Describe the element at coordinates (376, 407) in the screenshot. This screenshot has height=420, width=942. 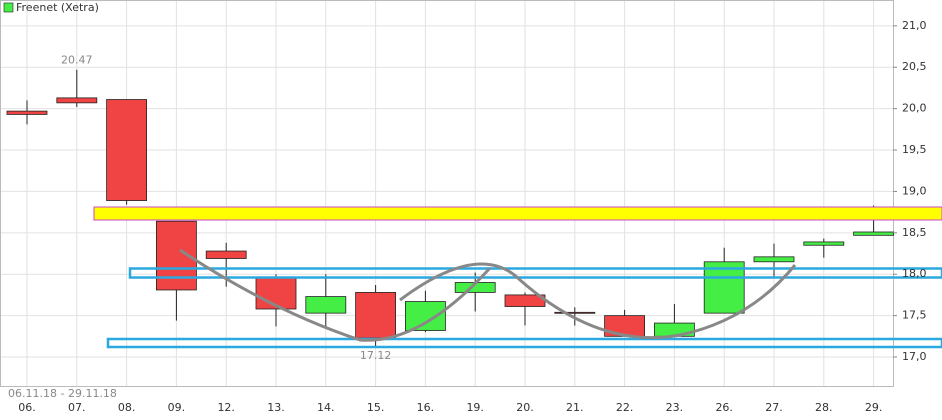
I see `x-tick-label: 15.` at that location.